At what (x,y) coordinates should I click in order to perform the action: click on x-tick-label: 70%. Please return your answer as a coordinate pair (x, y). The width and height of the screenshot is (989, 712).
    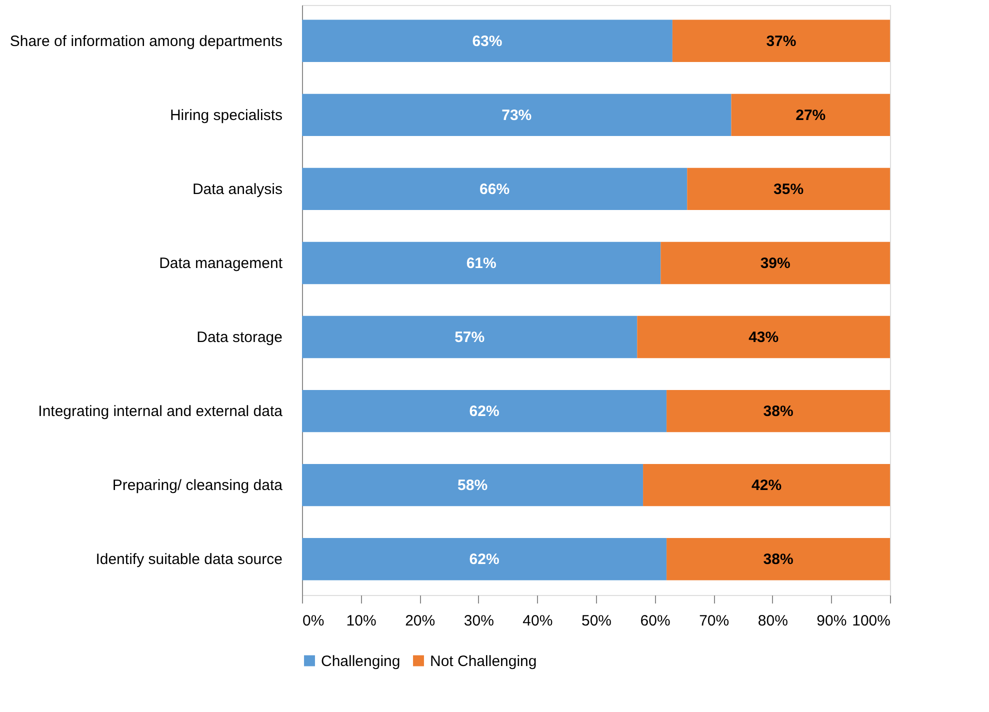
    Looking at the image, I should click on (714, 621).